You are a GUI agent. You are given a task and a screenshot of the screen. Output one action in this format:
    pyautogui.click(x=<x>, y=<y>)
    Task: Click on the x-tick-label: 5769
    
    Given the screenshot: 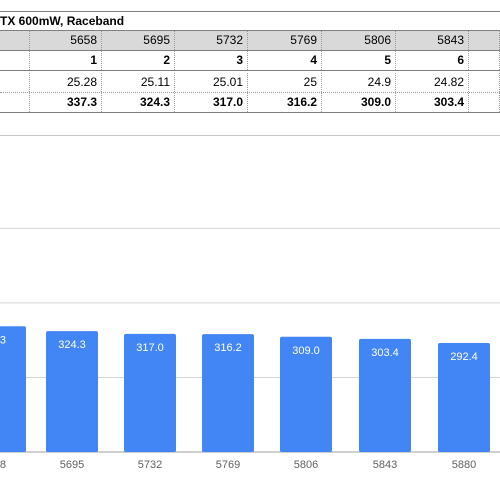 What is the action you would take?
    pyautogui.click(x=228, y=465)
    